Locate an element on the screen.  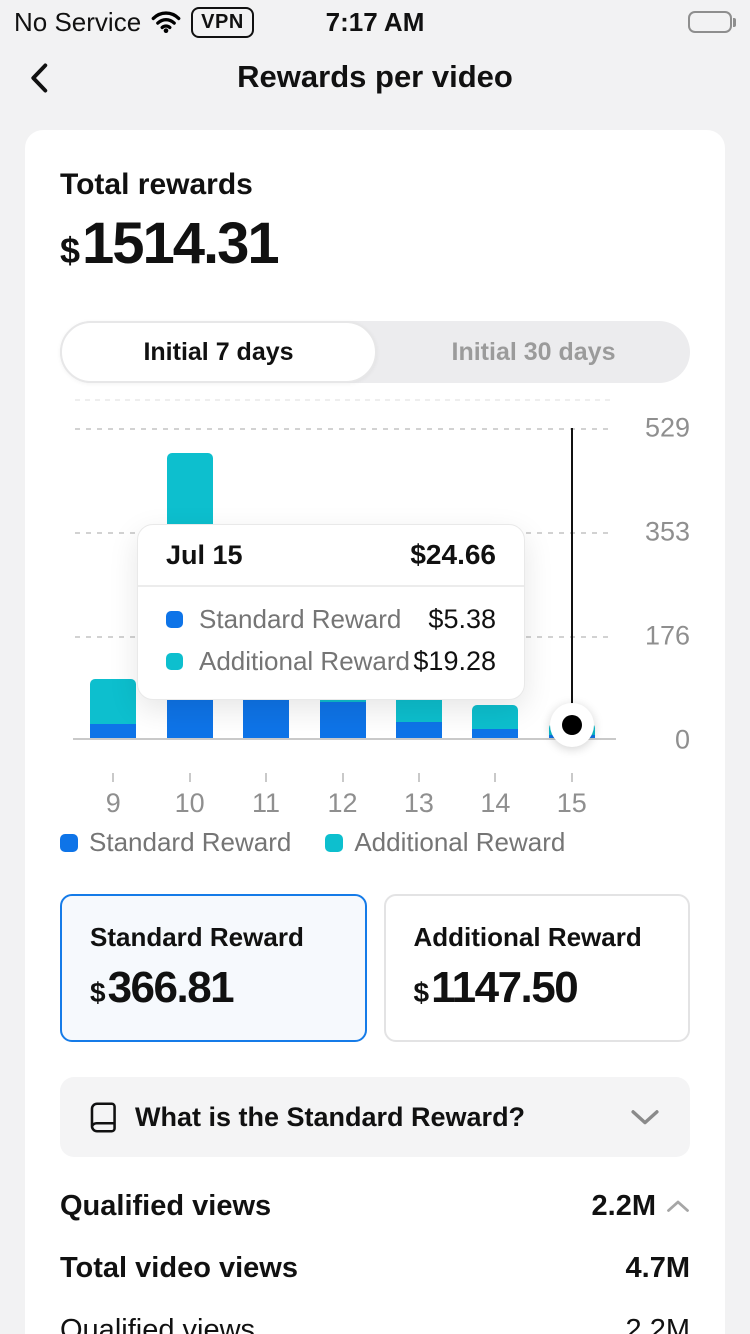
x-tick-13: 13 is located at coordinates (418, 803).